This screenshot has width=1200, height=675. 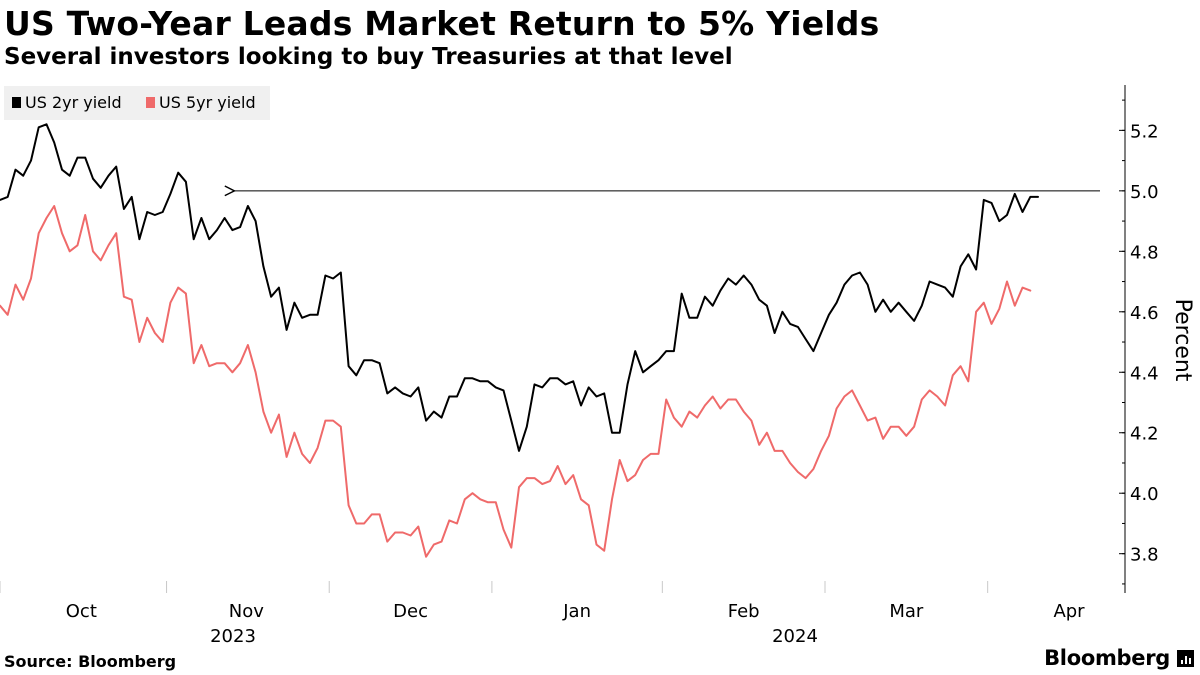 What do you see at coordinates (1144, 313) in the screenshot?
I see `y-tick-label: 4.6` at bounding box center [1144, 313].